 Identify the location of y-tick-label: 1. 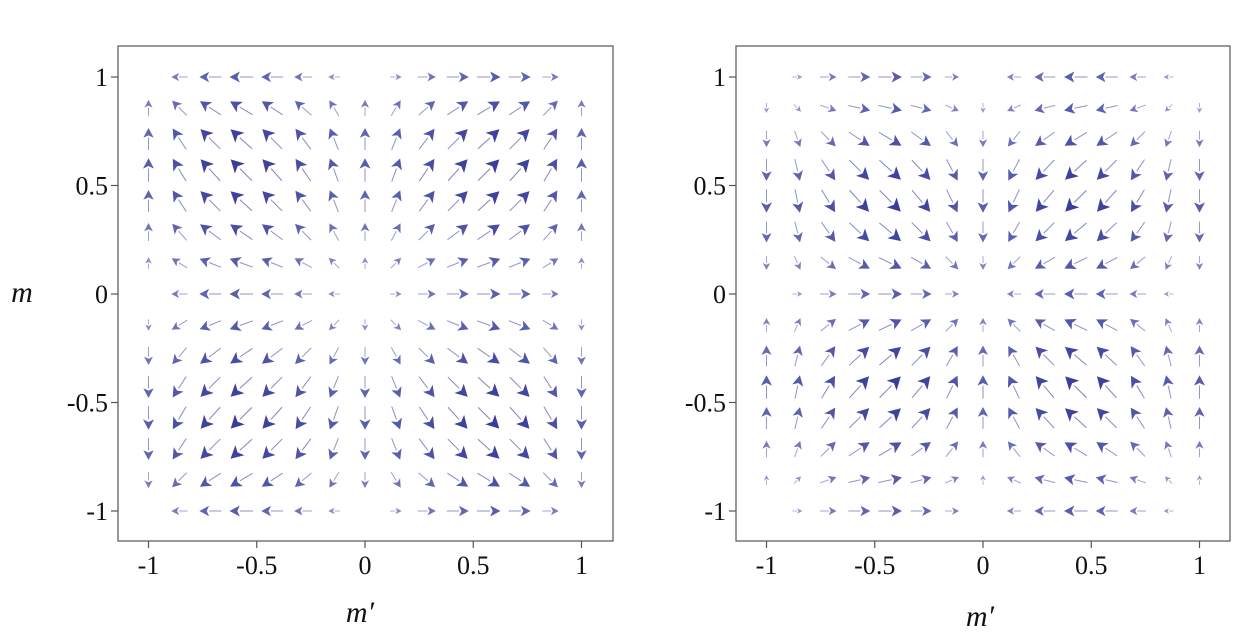
(101, 77).